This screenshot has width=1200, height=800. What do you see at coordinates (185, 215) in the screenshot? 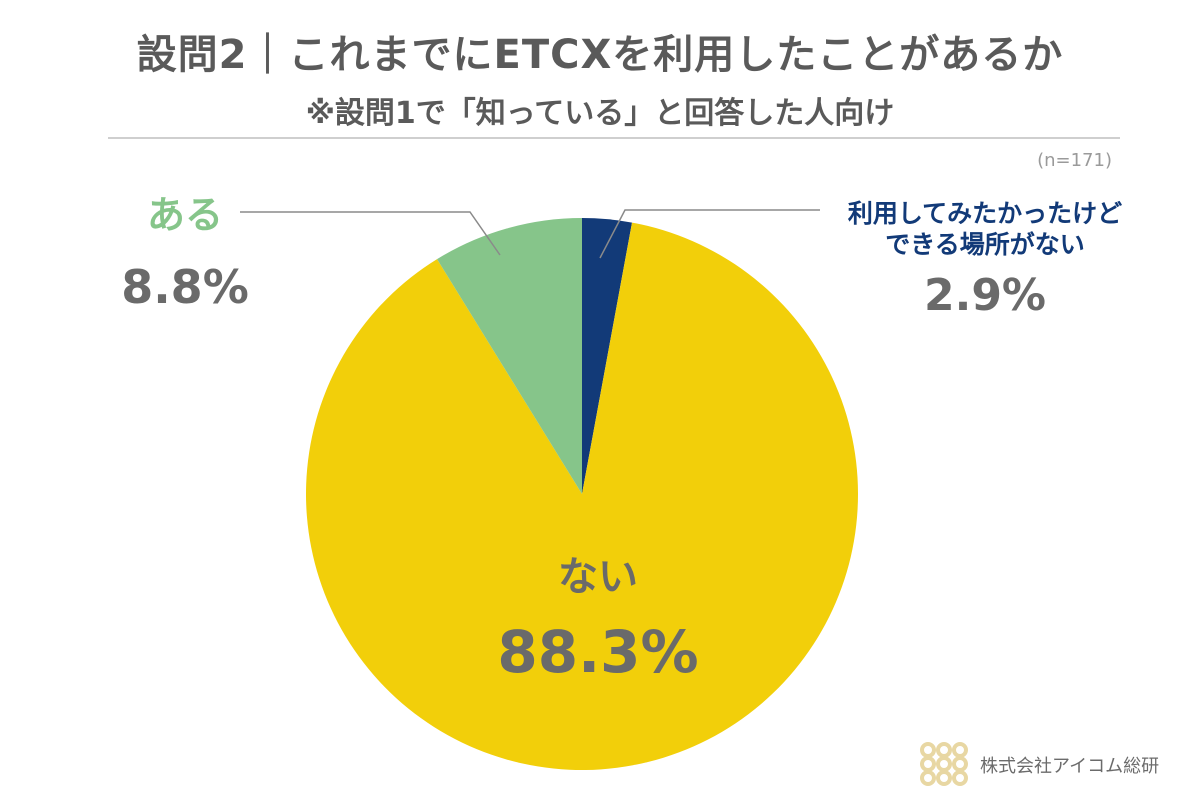
I see `slice-label-aru: ある` at bounding box center [185, 215].